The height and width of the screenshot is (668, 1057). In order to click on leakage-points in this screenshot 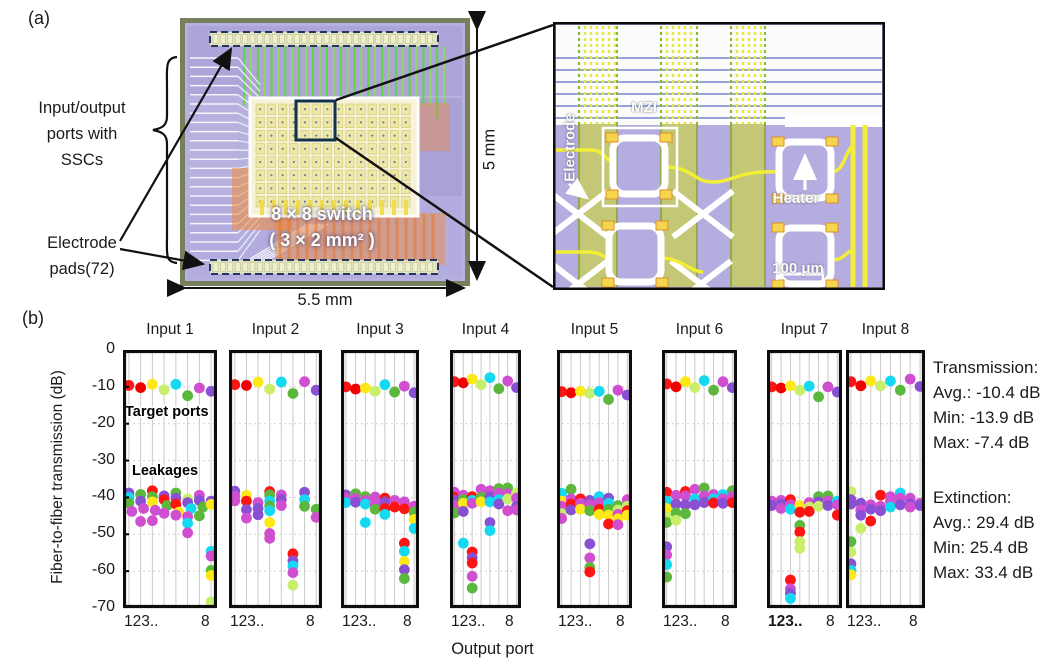, I will do `click(275, 538)`.